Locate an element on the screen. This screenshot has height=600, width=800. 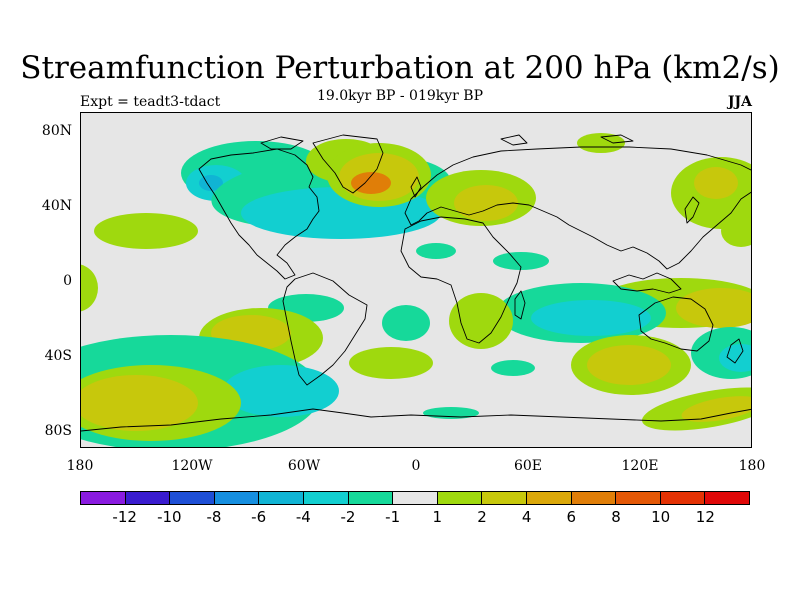
colorbar-label: -12 is located at coordinates (124, 517).